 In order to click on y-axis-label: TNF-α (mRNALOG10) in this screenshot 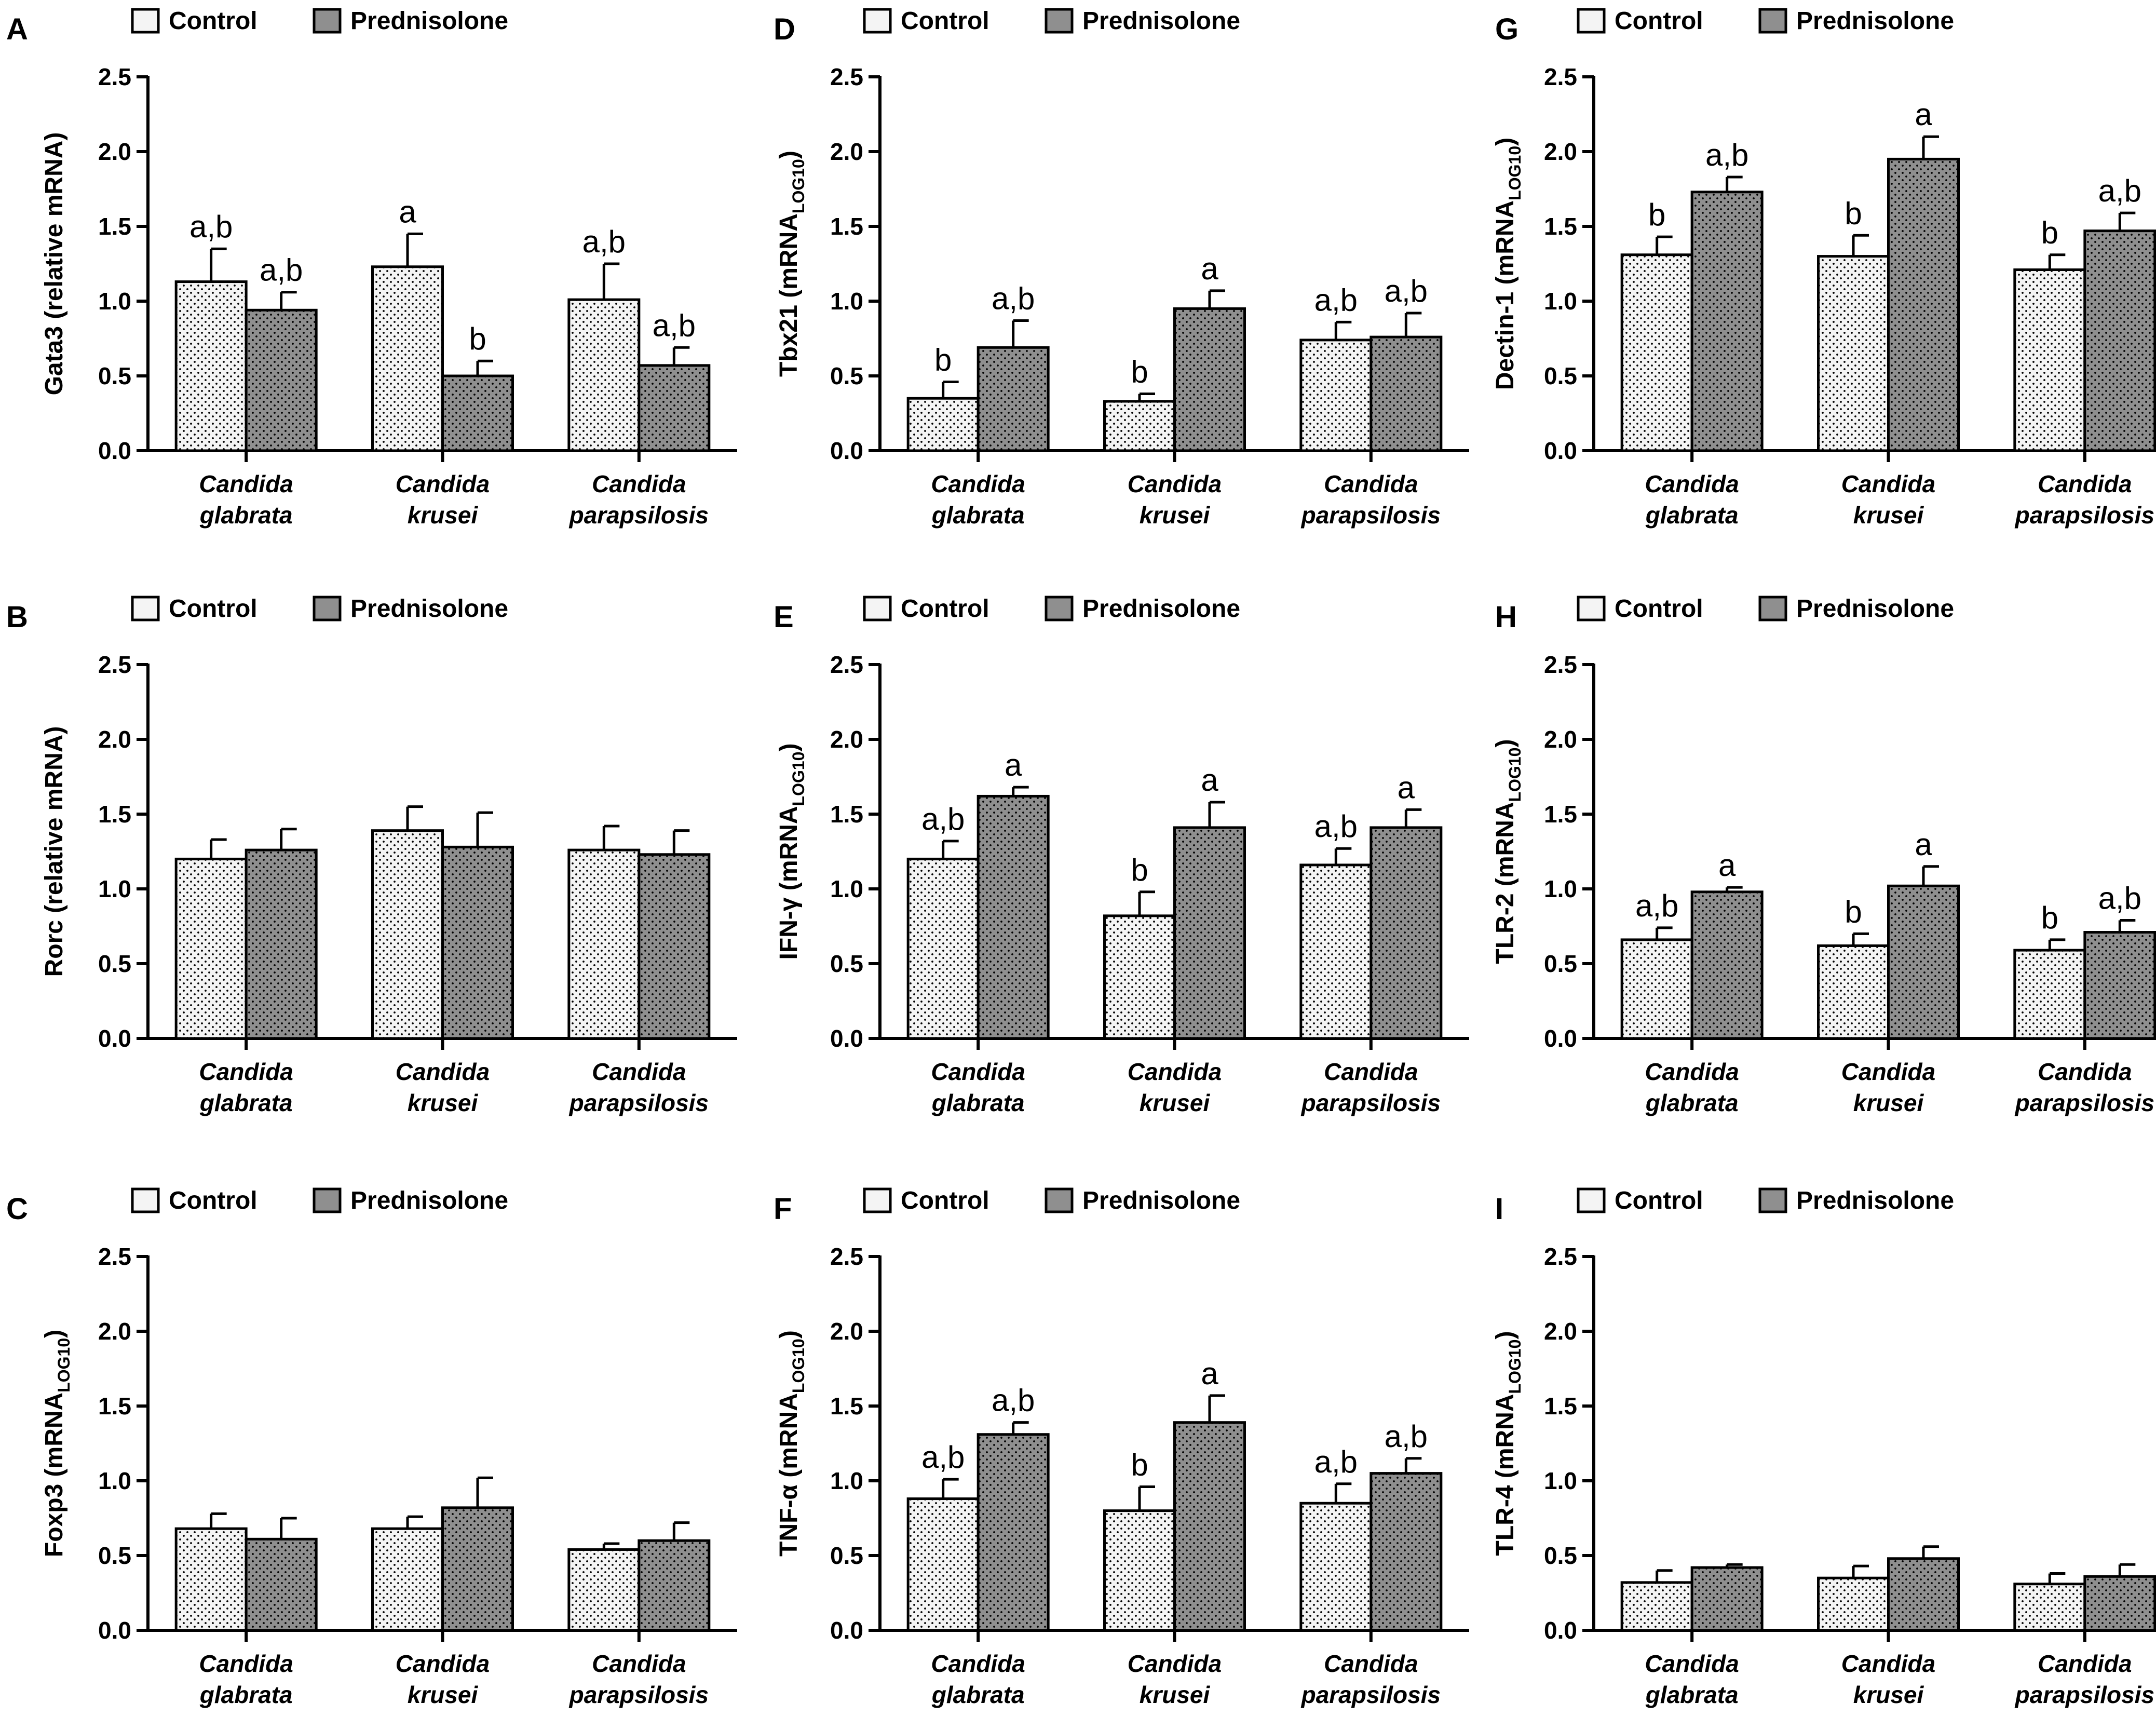, I will do `click(791, 1443)`.